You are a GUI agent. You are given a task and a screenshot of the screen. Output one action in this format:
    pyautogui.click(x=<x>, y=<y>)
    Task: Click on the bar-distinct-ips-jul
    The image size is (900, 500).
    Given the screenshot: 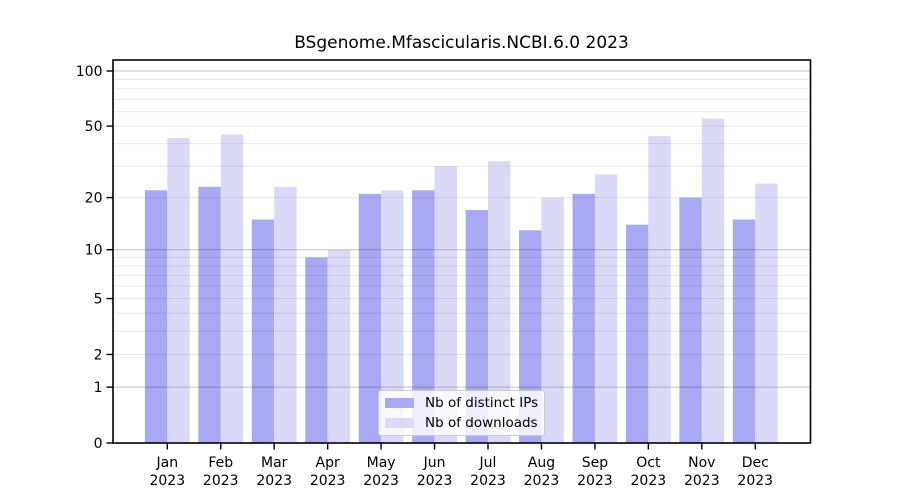 What is the action you would take?
    pyautogui.click(x=476, y=326)
    